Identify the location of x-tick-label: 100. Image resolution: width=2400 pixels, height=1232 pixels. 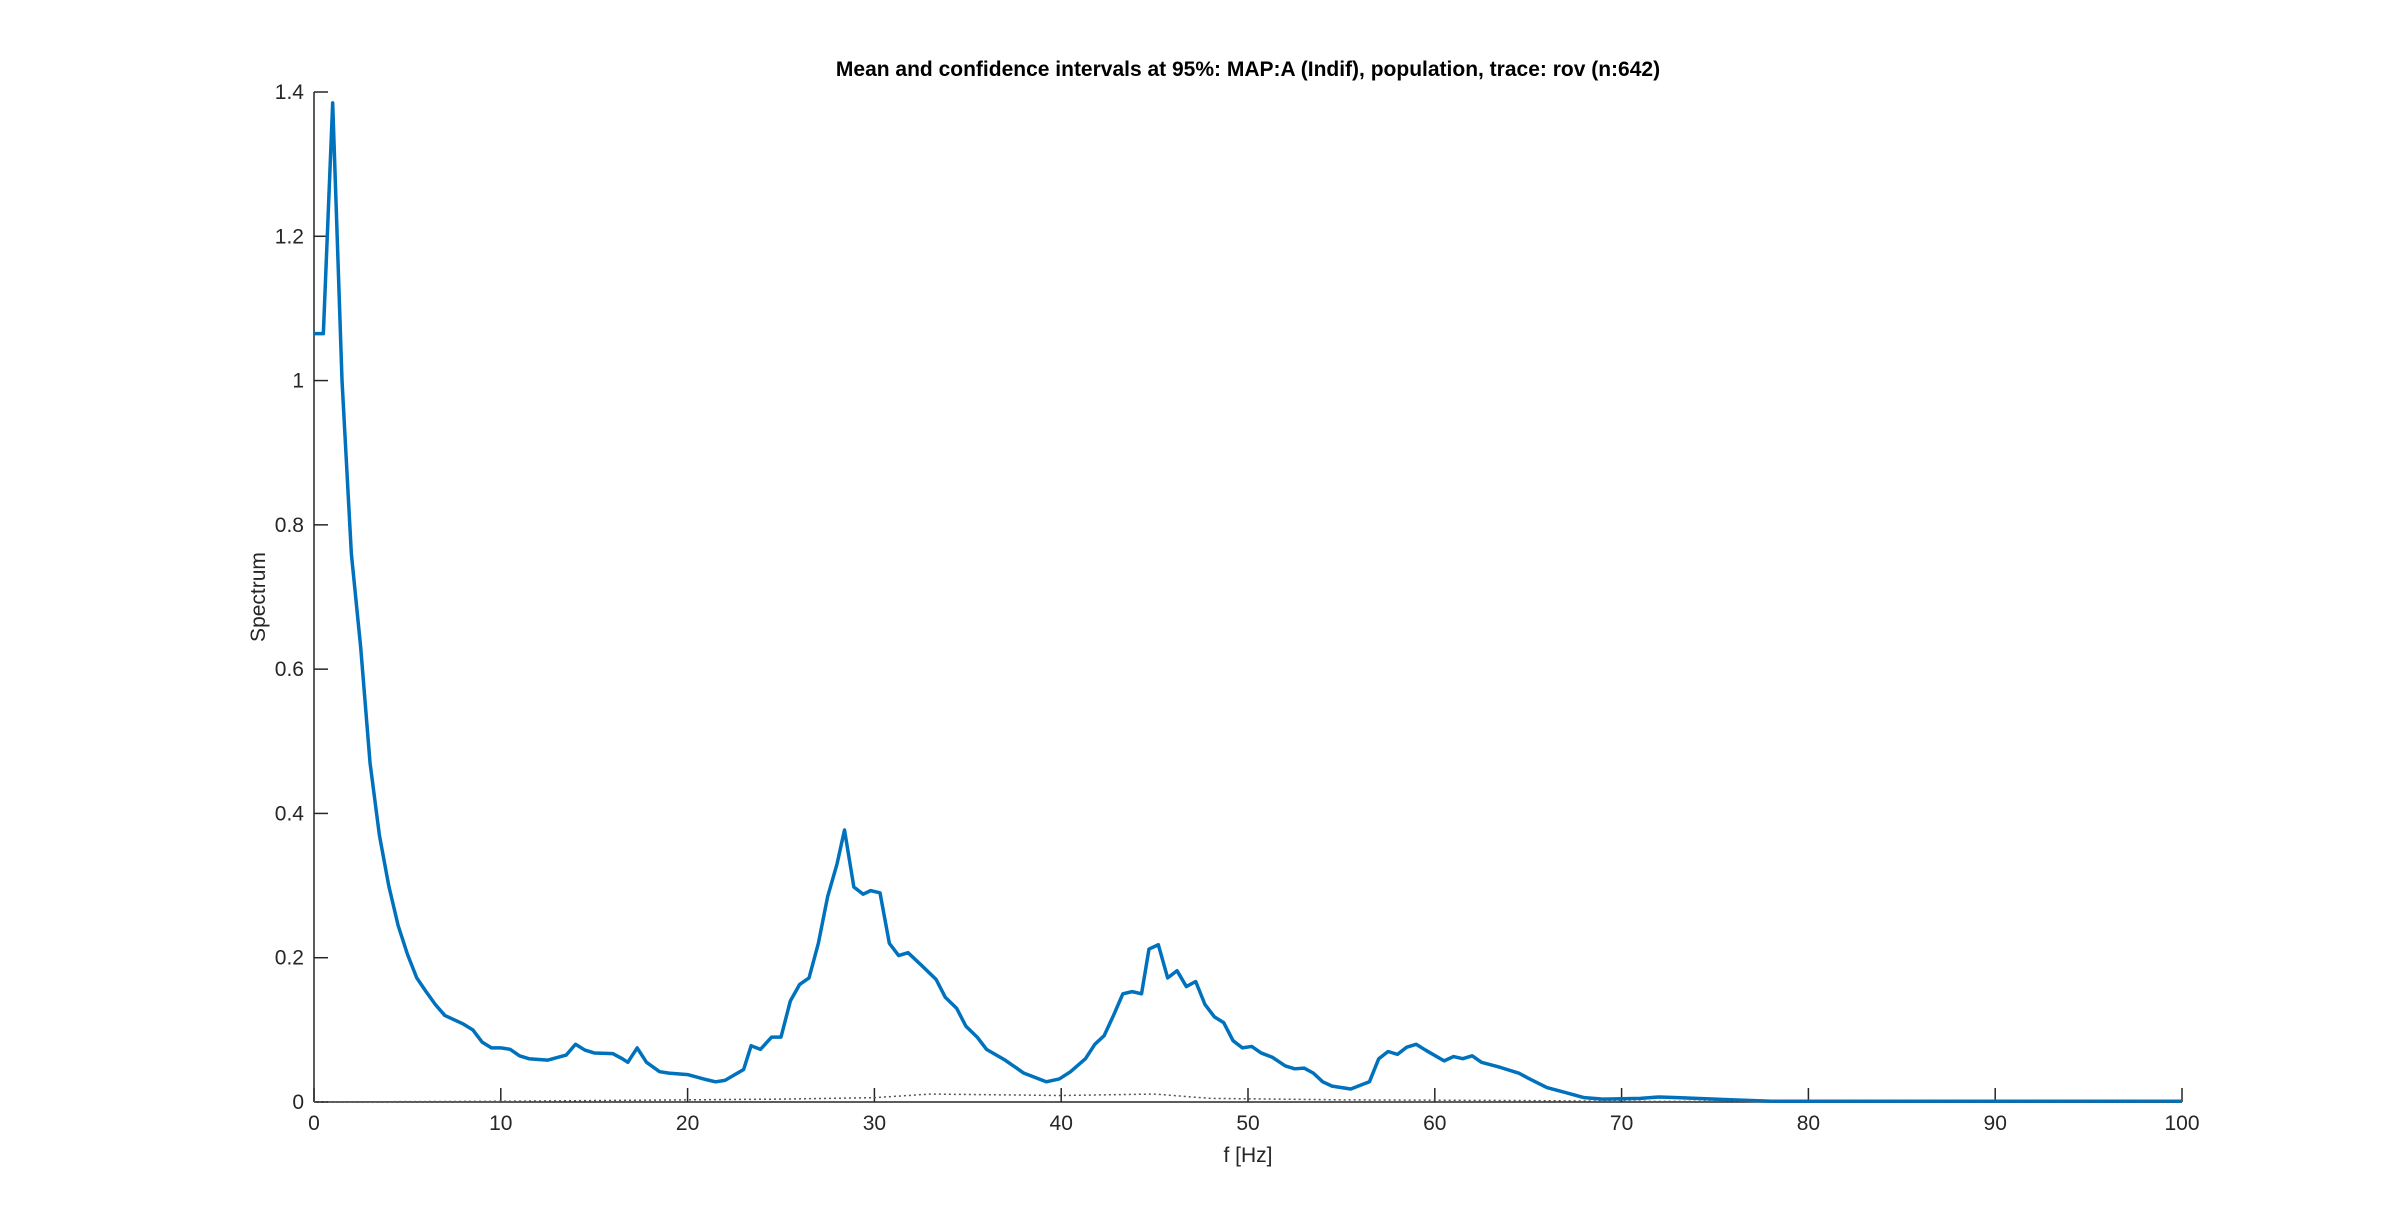
(2181, 1123).